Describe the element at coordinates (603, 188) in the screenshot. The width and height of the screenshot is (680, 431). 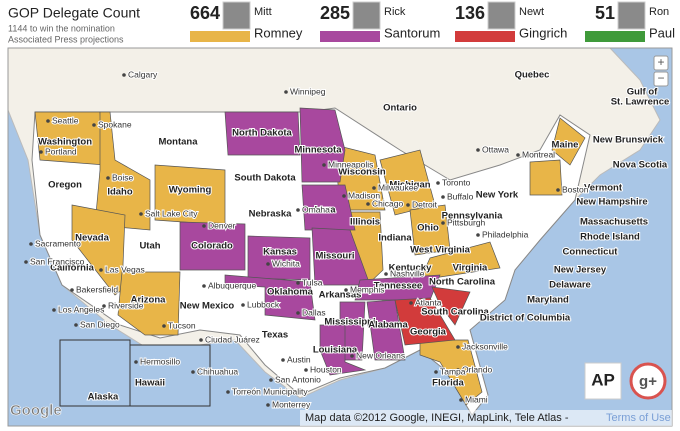
I see `state-label: Vermont` at that location.